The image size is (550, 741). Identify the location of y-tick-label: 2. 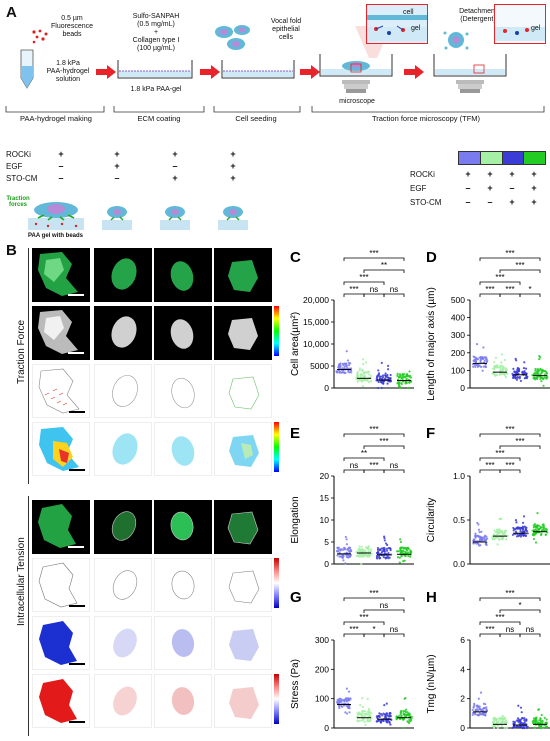
(462, 699).